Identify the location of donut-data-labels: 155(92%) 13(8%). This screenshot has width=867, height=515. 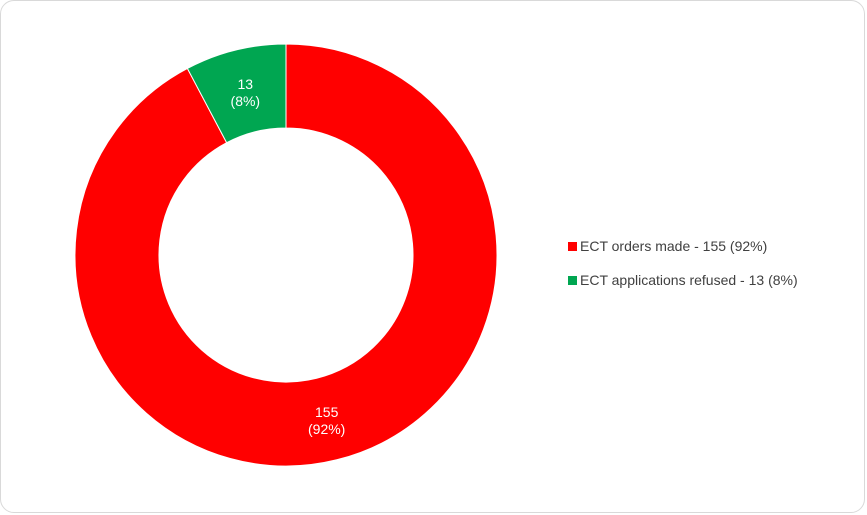
(288, 256).